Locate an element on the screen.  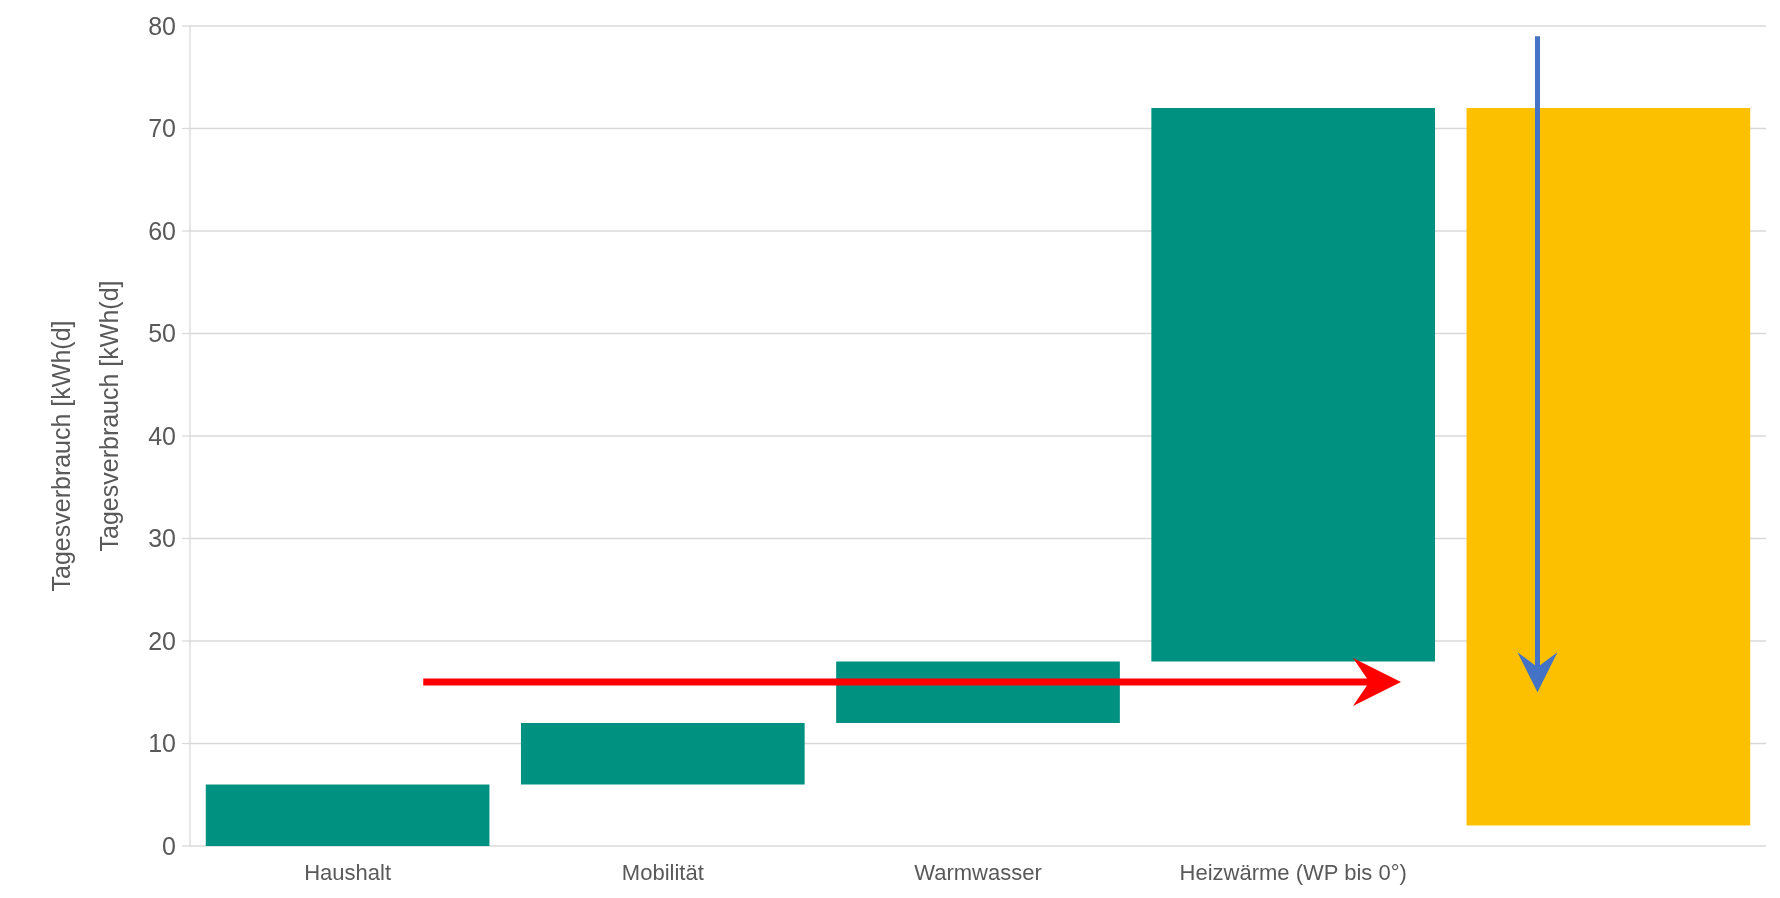
x-tick-label: Warmwasser is located at coordinates (978, 872).